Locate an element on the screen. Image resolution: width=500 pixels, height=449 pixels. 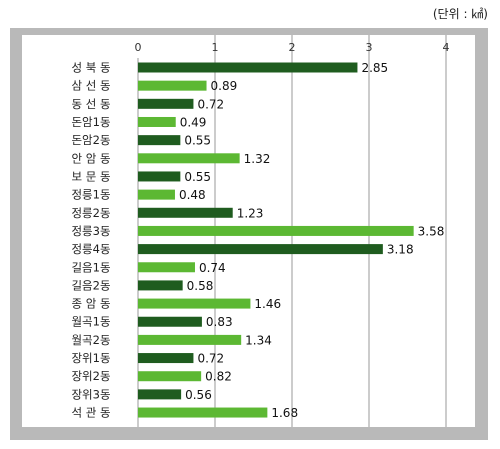
category-label: 정릉4동 is located at coordinates (90, 249).